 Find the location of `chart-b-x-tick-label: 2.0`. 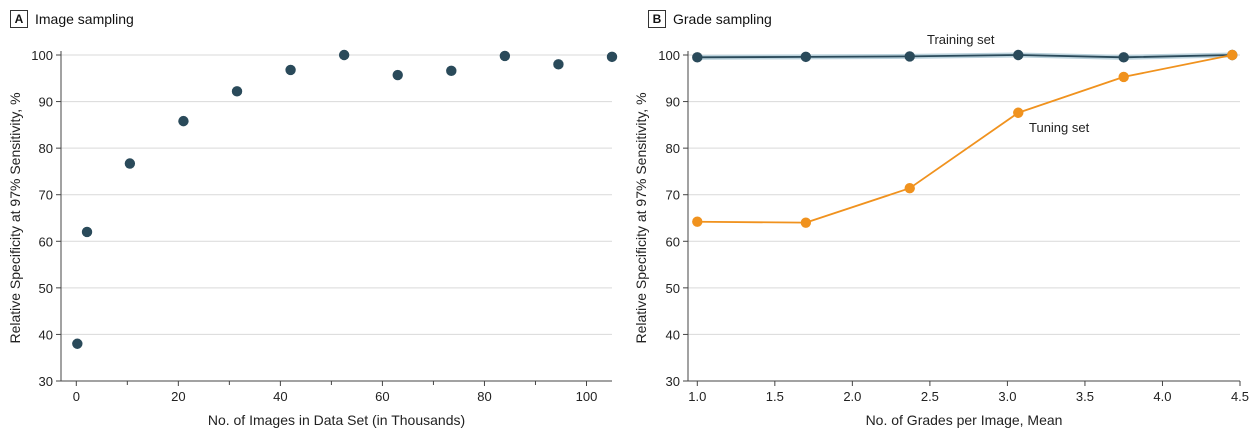

chart-b-x-tick-label: 2.0 is located at coordinates (852, 396).